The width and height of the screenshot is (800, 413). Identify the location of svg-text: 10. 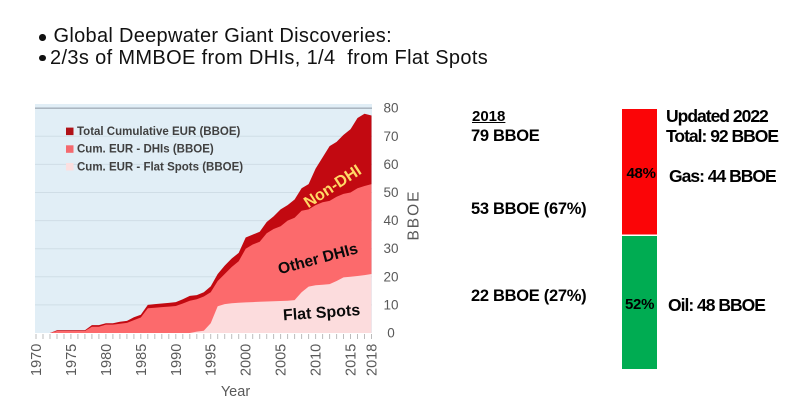
(390, 304).